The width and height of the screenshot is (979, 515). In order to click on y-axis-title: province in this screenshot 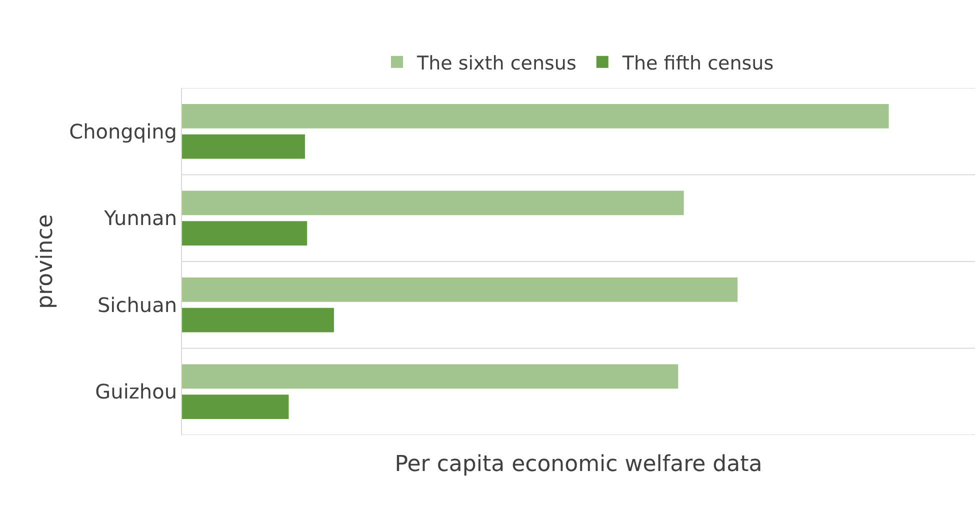, I will do `click(45, 261)`.